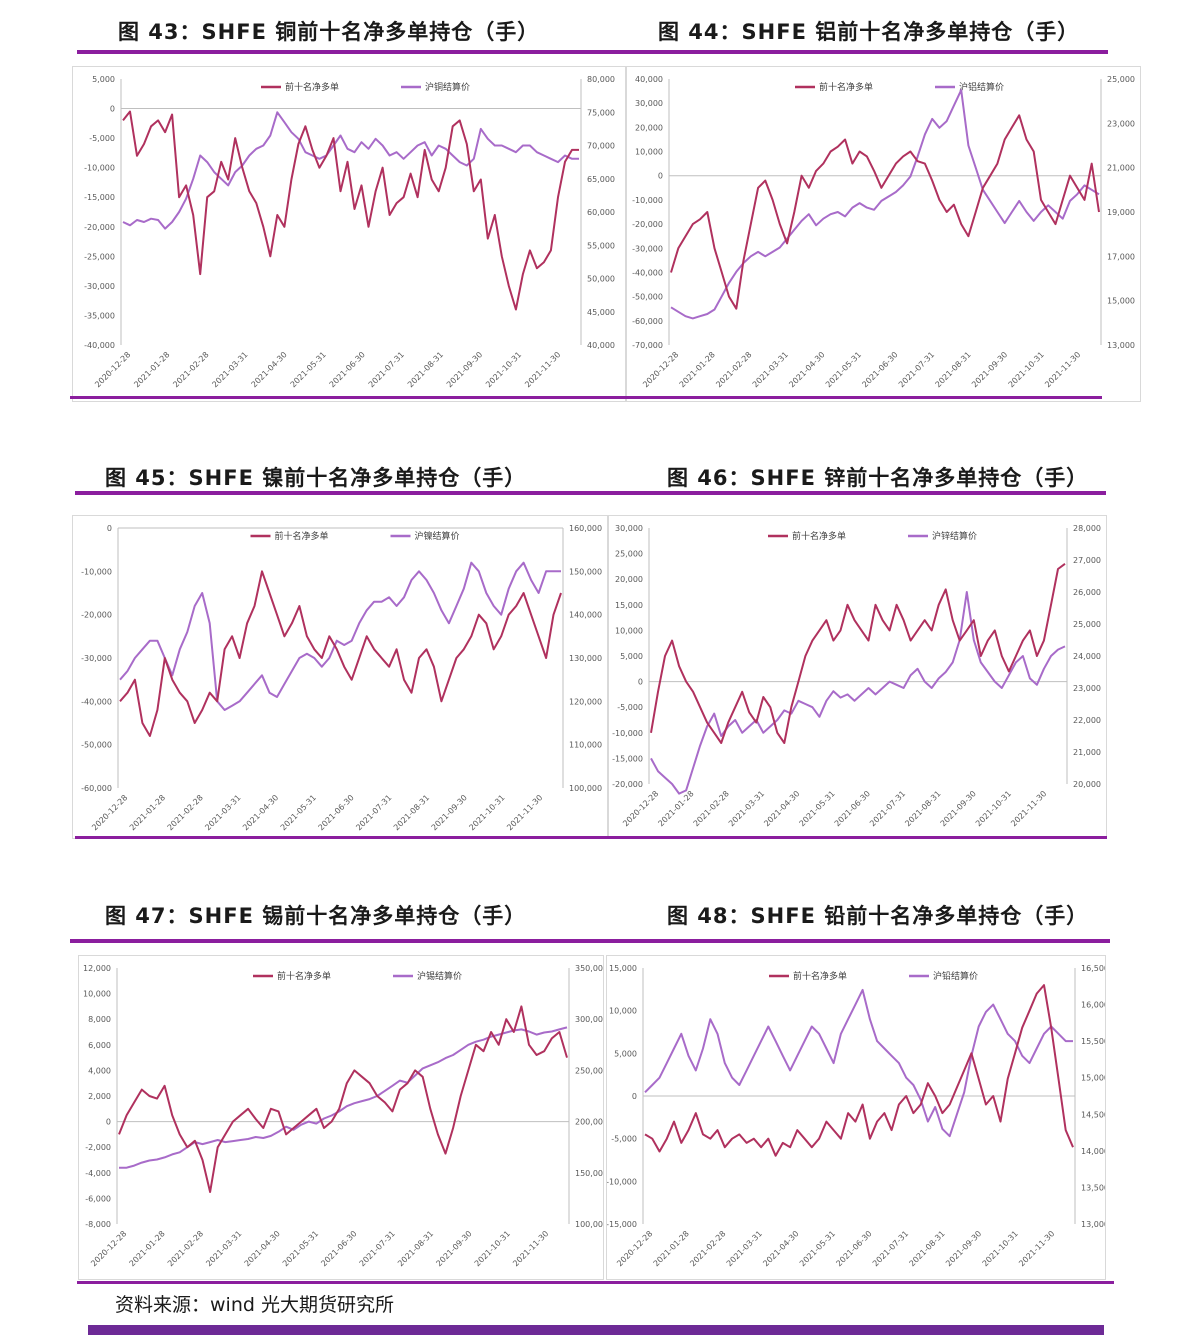 Image resolution: width=1191 pixels, height=1335 pixels. What do you see at coordinates (99, 286) in the screenshot?
I see `left-tick-label: -30,000` at bounding box center [99, 286].